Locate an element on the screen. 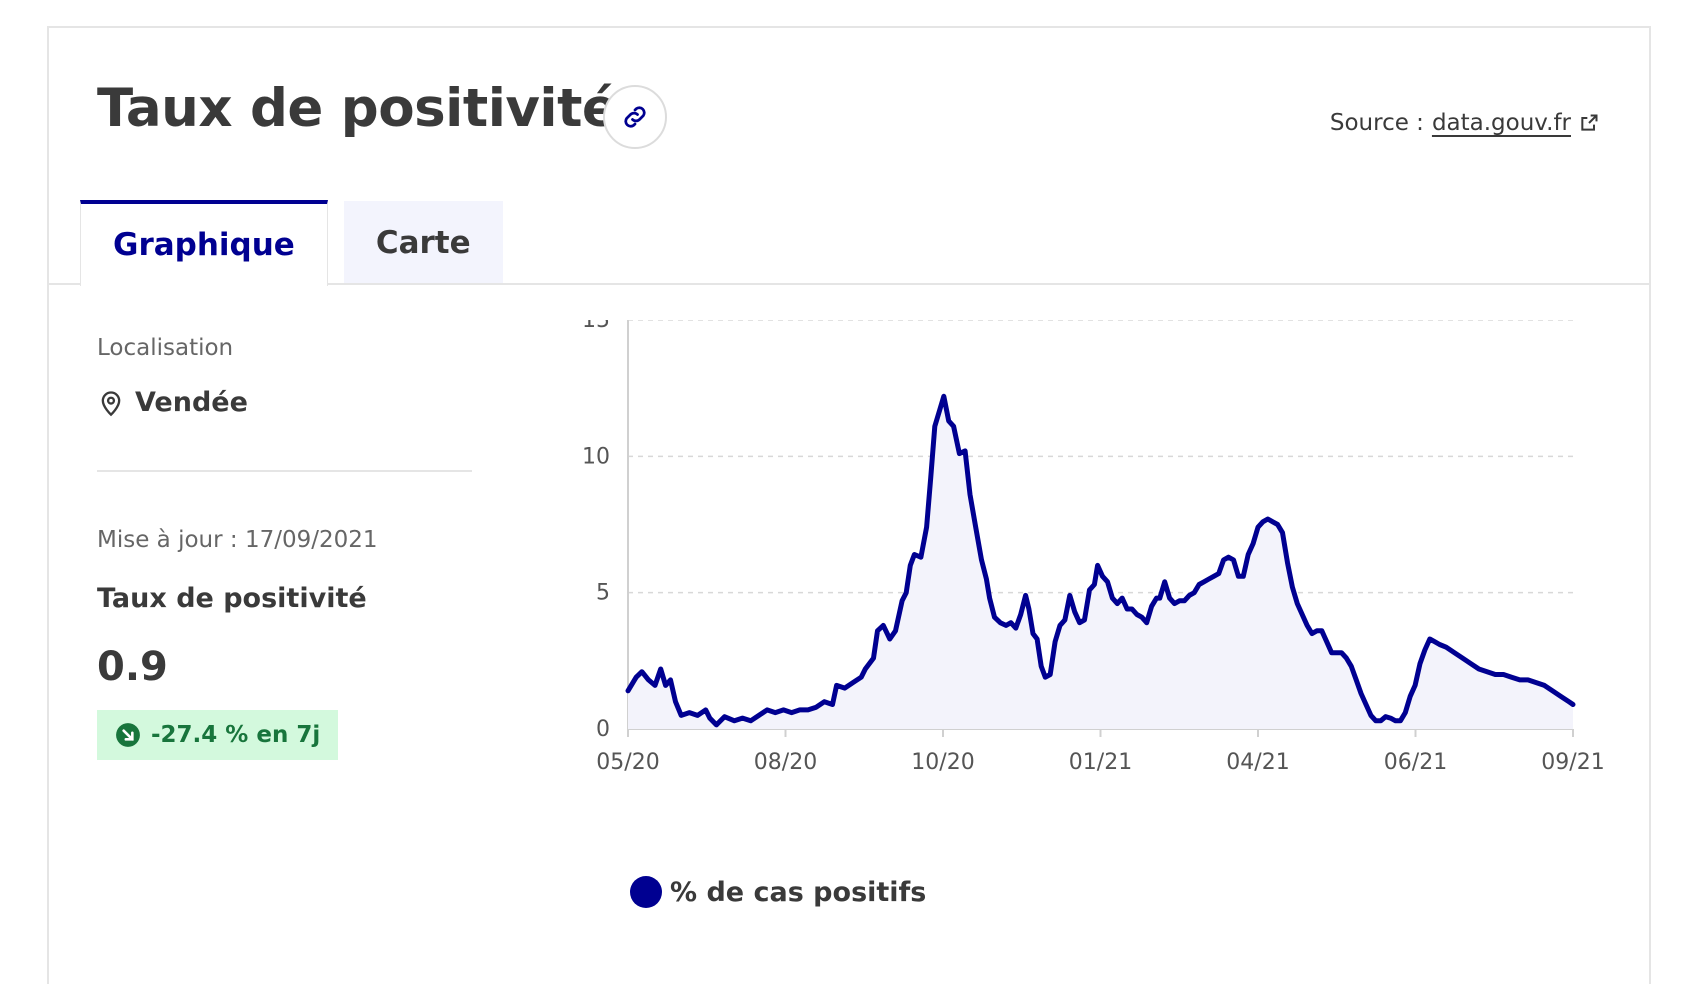  source-label: Source : is located at coordinates (1376, 123).